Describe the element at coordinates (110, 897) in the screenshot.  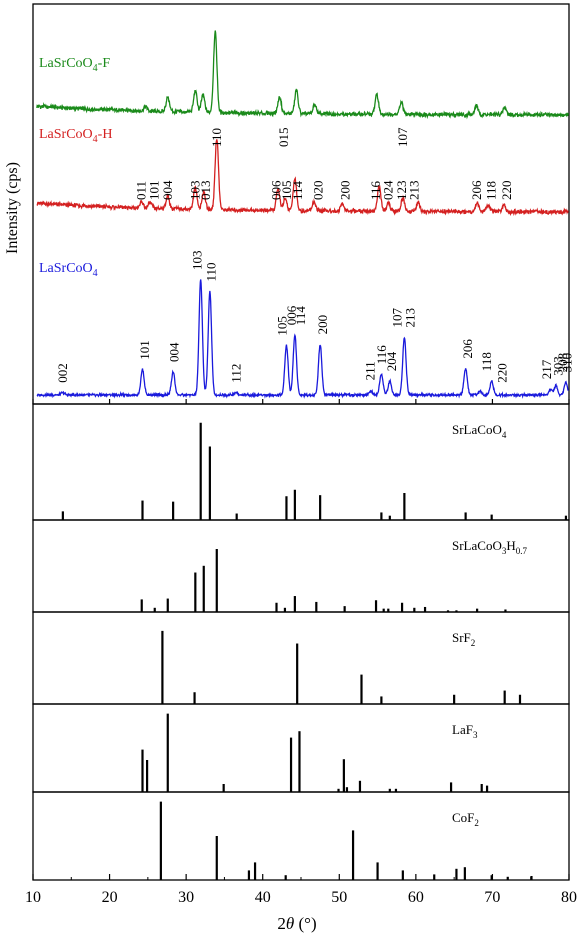
I see `x-tick-label: 20` at that location.